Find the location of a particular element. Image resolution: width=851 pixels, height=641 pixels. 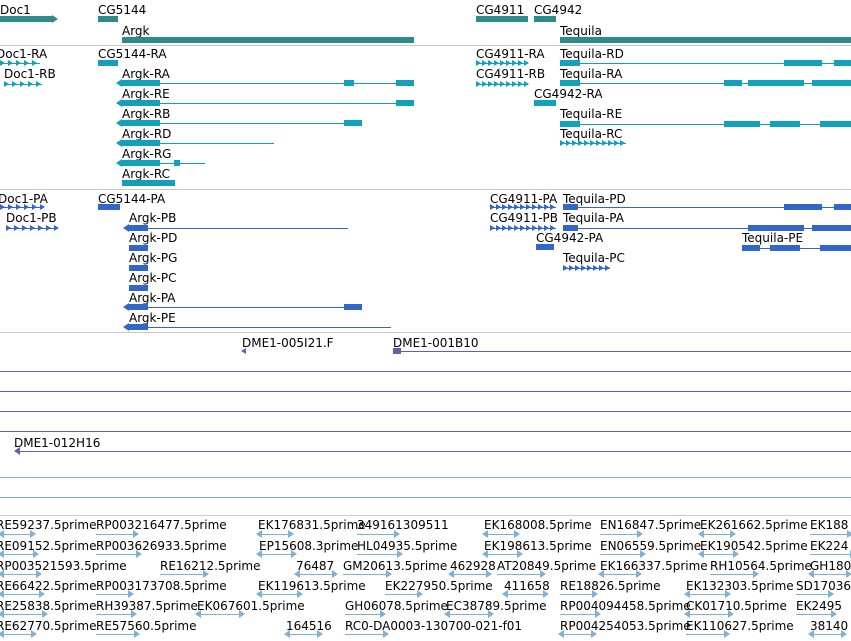

transcript-label-cg5144-ra: CG5144-RA is located at coordinates (132, 54).